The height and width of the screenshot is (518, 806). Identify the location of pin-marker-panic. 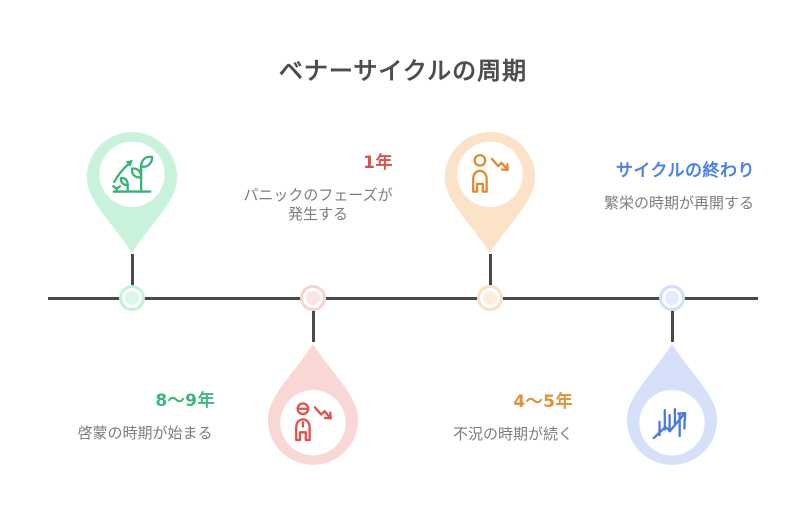
(313, 404).